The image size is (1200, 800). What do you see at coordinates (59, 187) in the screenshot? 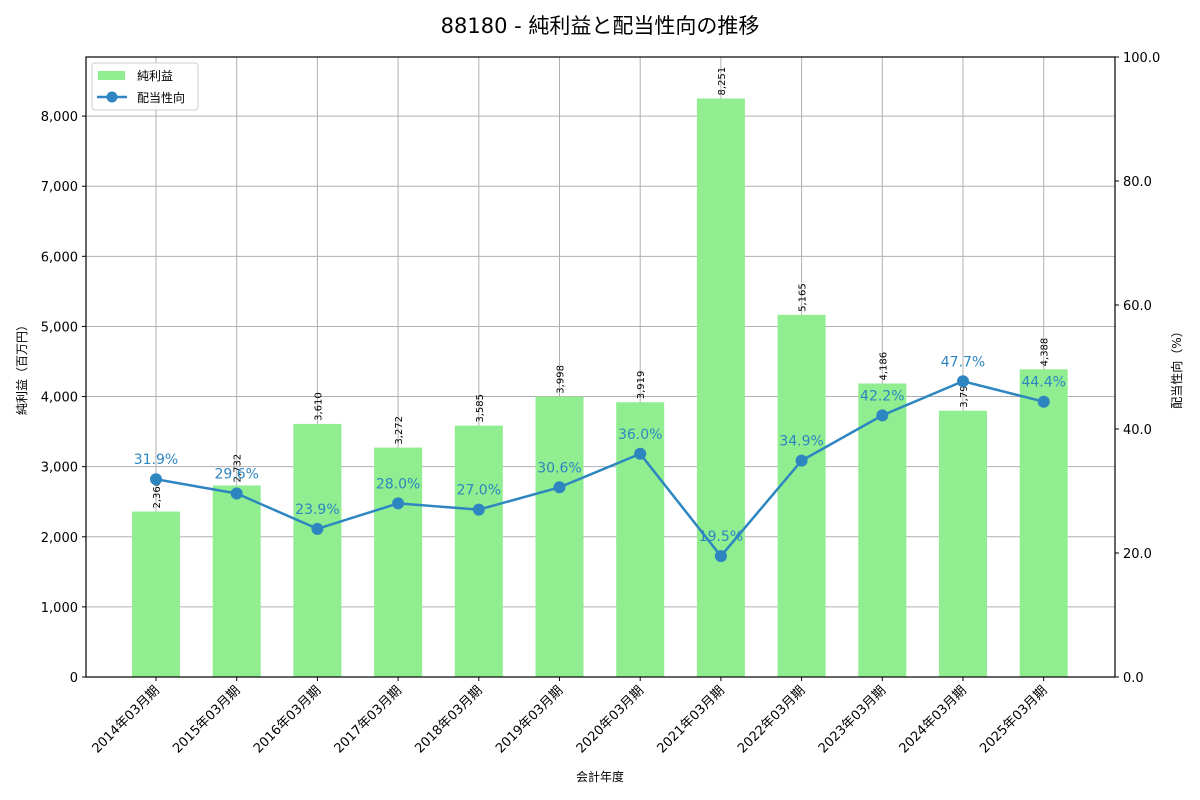
I see `y-tick-label: 7,000` at bounding box center [59, 187].